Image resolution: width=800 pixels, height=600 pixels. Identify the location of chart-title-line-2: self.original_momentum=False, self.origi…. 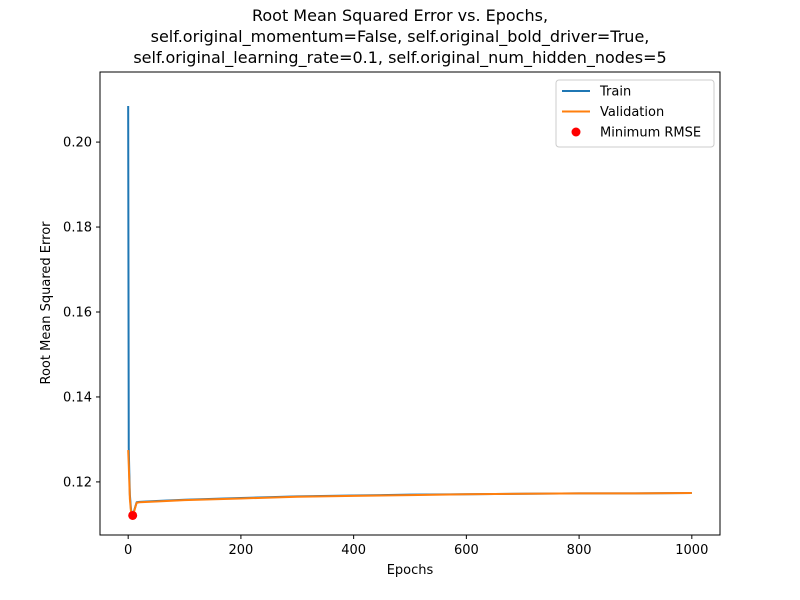
(400, 36).